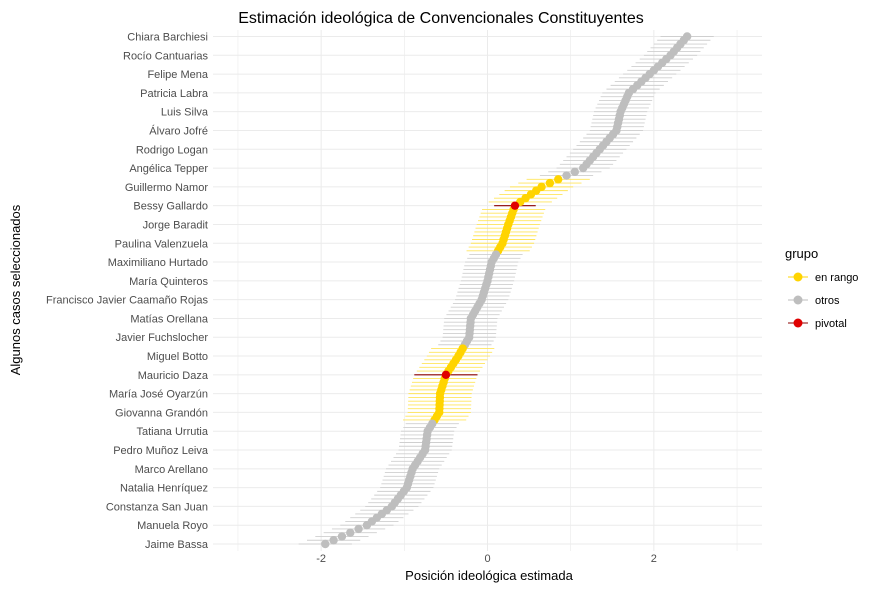  I want to click on legend-label-pivotal: pivotal, so click(831, 324).